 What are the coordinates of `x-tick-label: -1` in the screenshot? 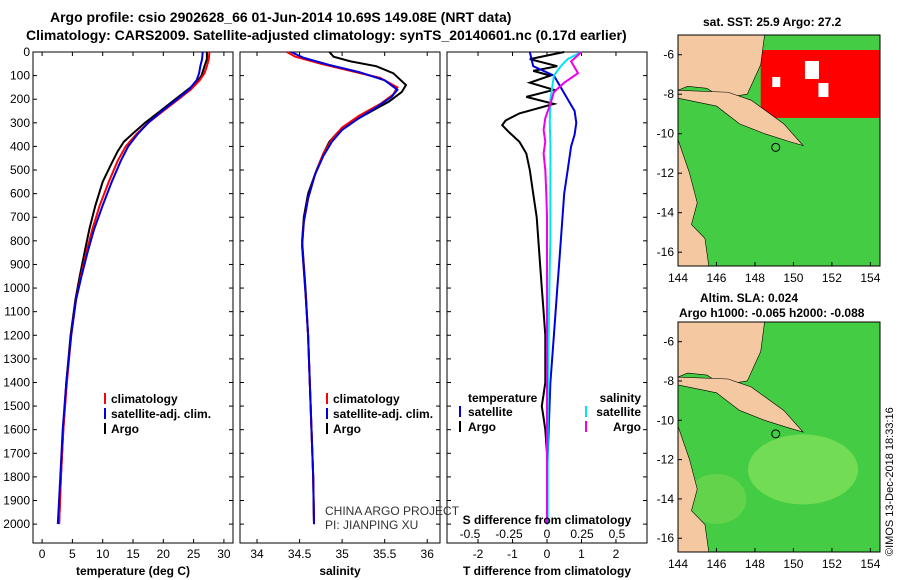 It's located at (512, 554).